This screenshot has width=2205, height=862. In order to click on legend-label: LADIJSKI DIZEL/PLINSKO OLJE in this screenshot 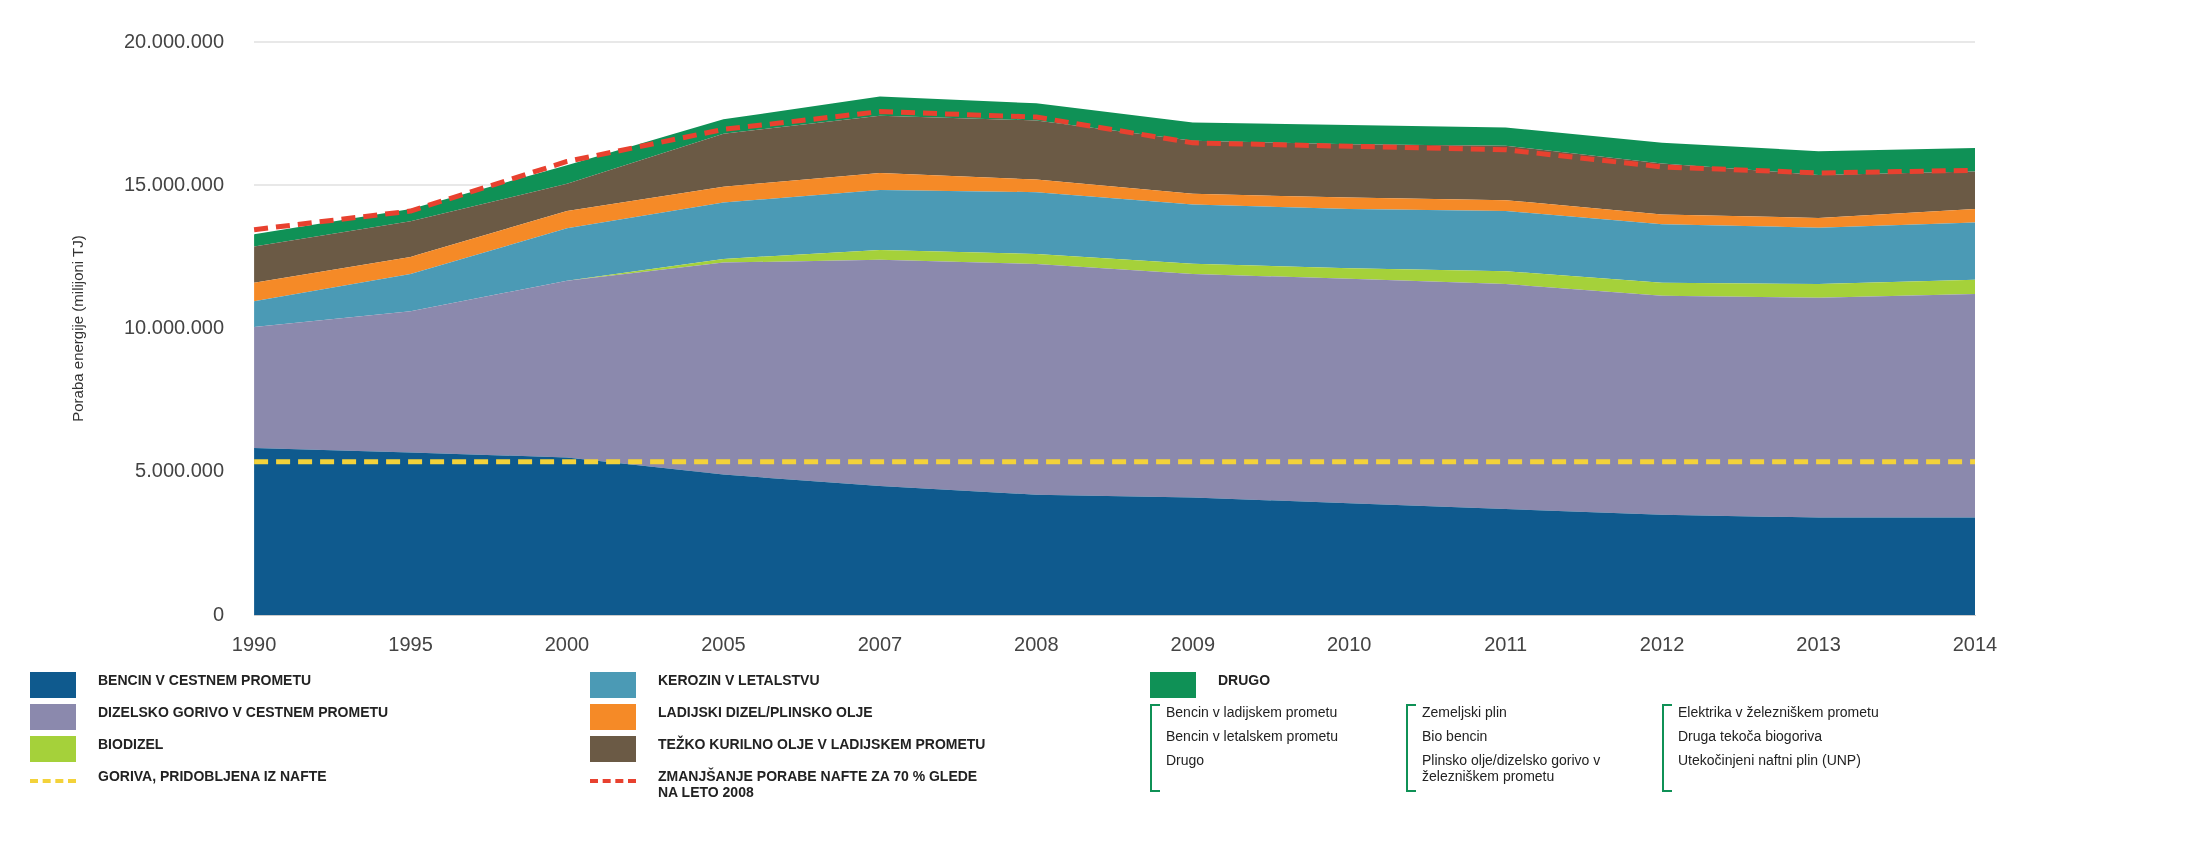, I will do `click(766, 712)`.